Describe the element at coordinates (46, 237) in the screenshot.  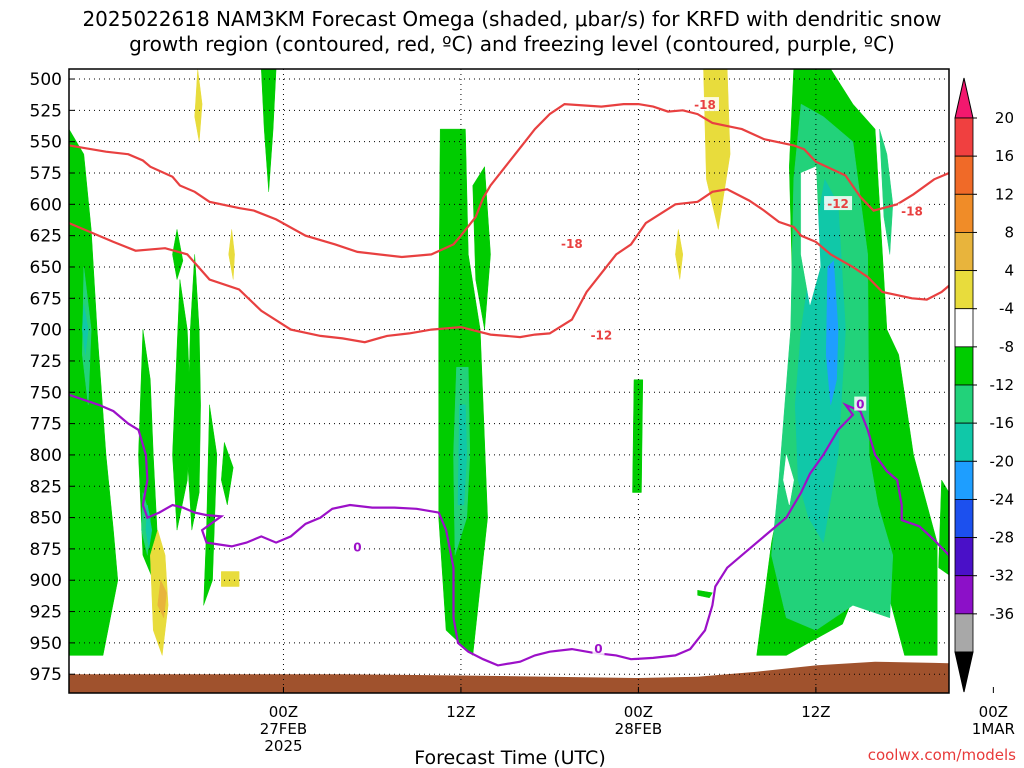
I see `y-tick-label: 625` at that location.